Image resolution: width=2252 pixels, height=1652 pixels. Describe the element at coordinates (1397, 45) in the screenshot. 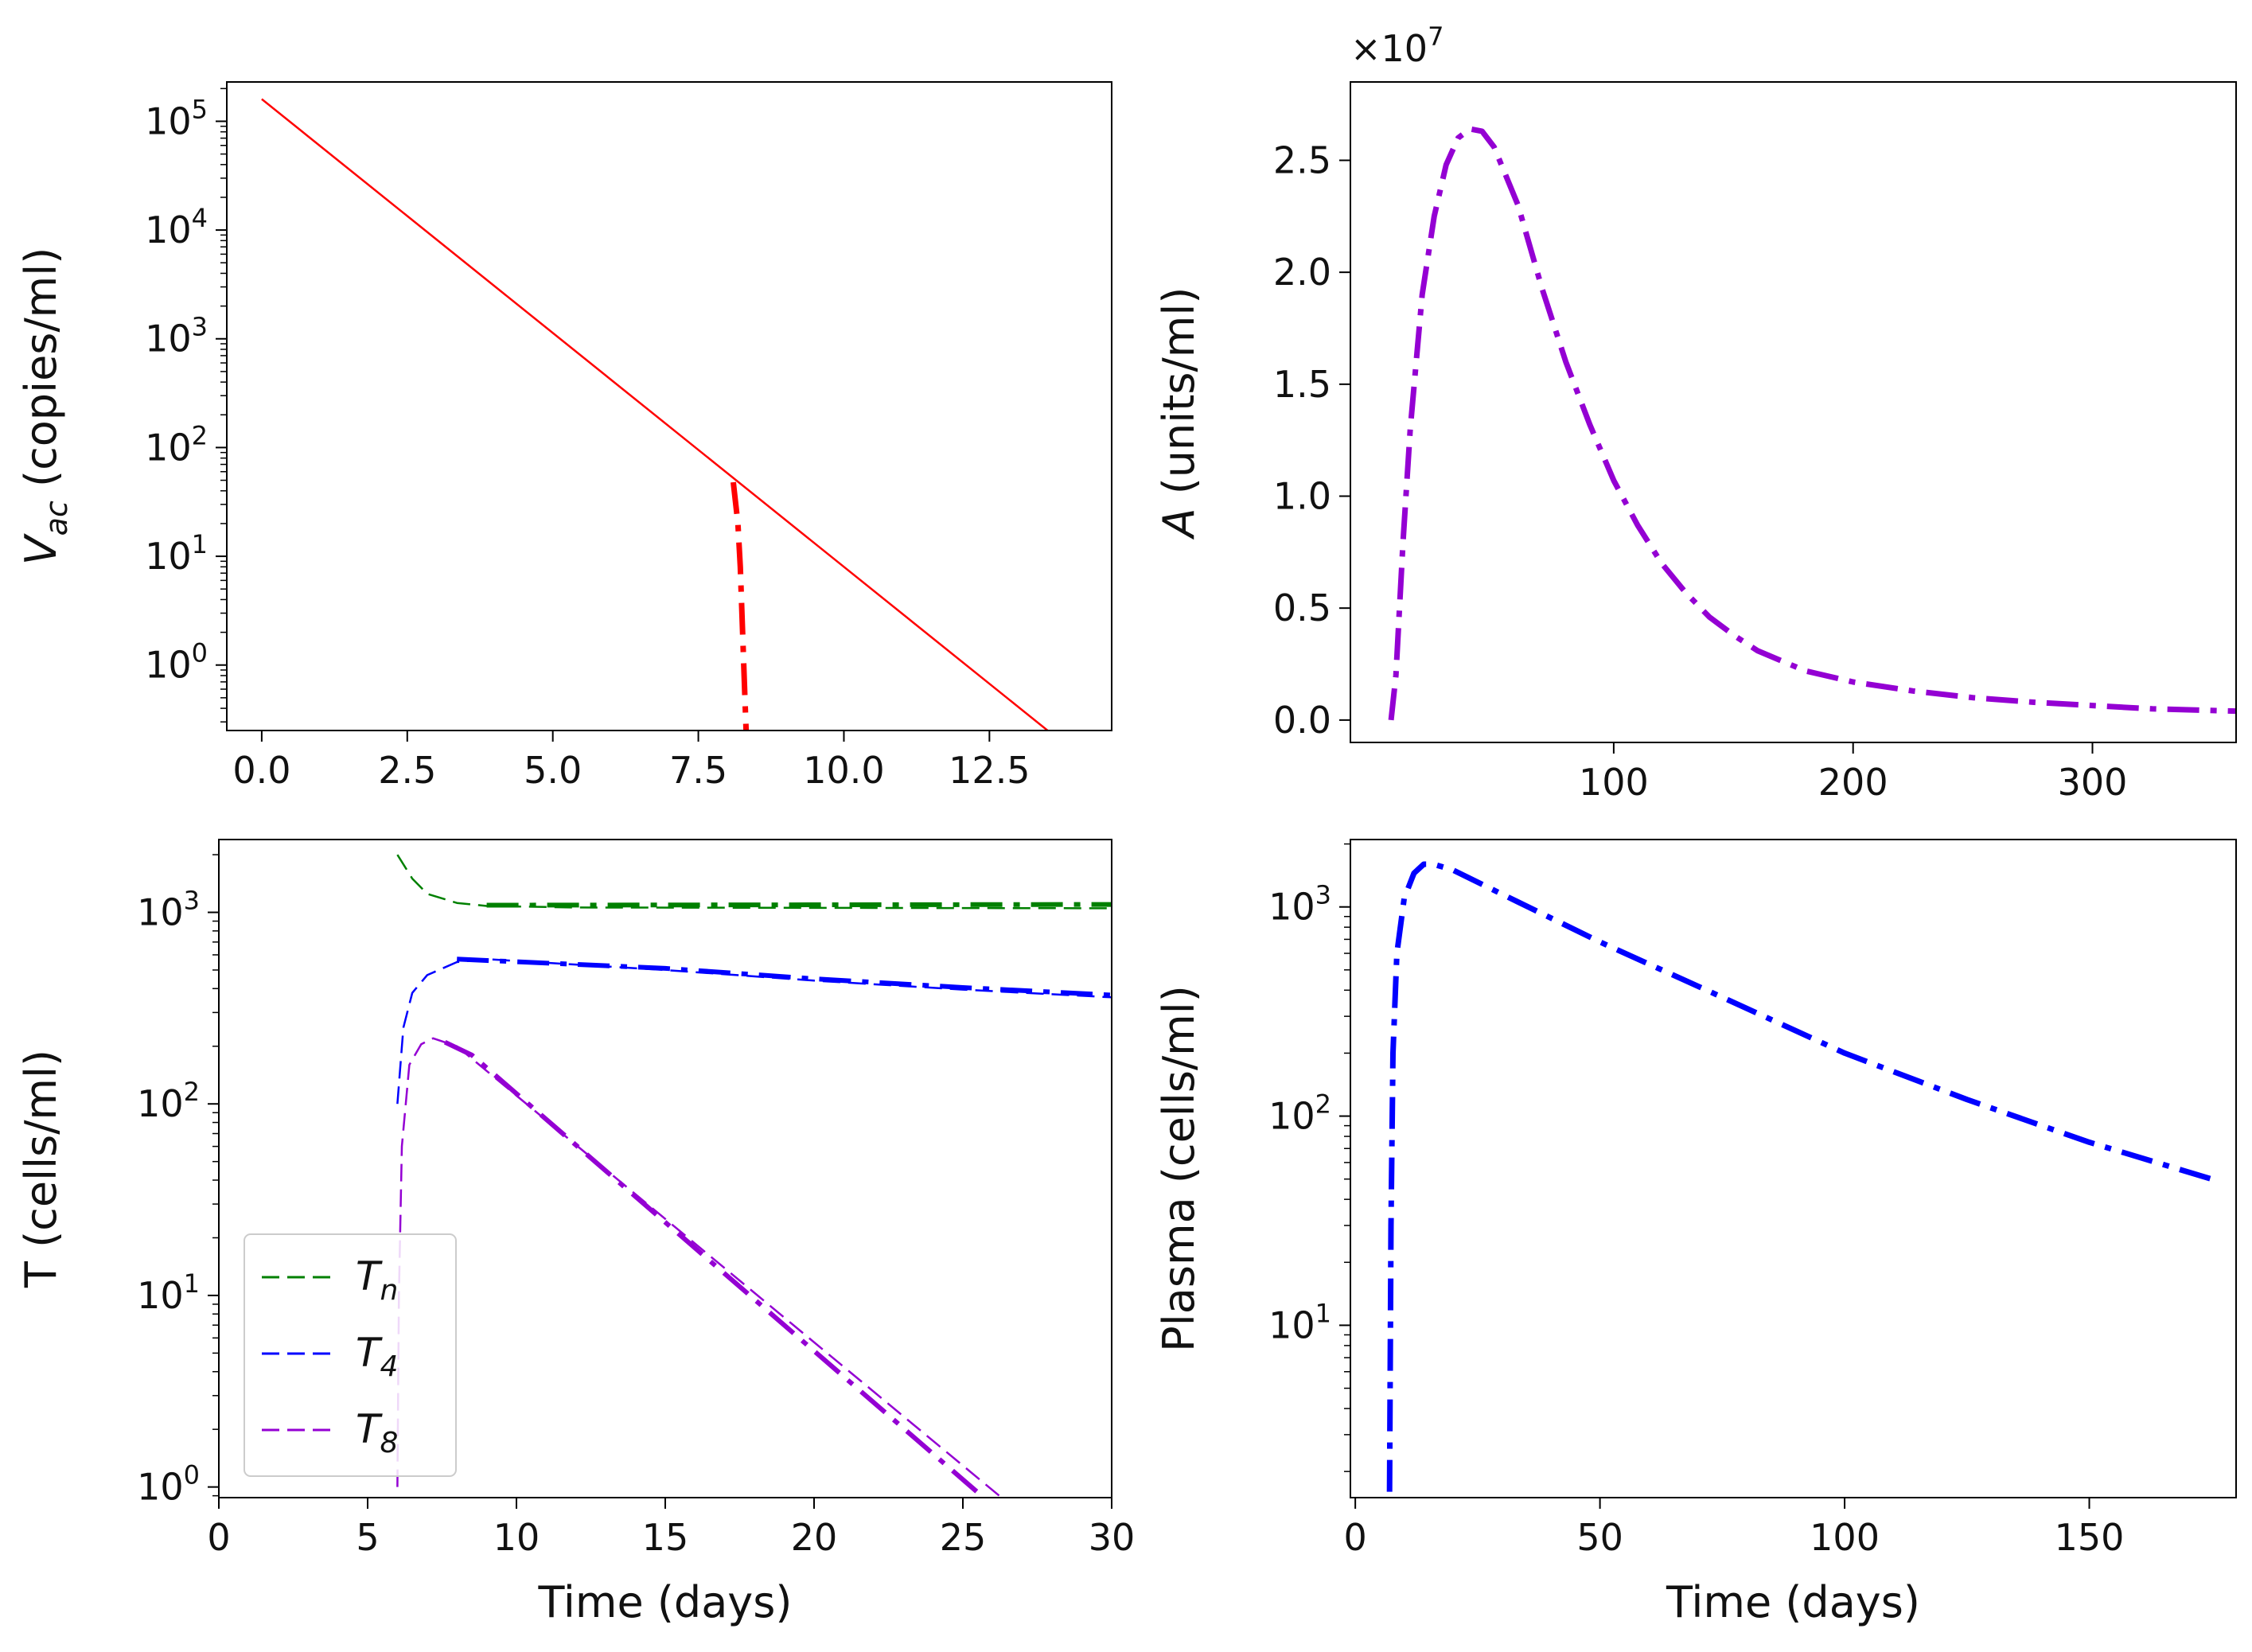

I see `offset-text-antibody: ×10⁷` at that location.